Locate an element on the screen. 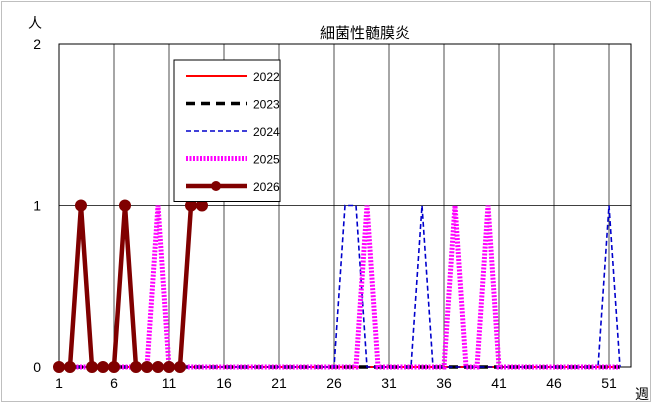  x-tick-label: 41 is located at coordinates (499, 383).